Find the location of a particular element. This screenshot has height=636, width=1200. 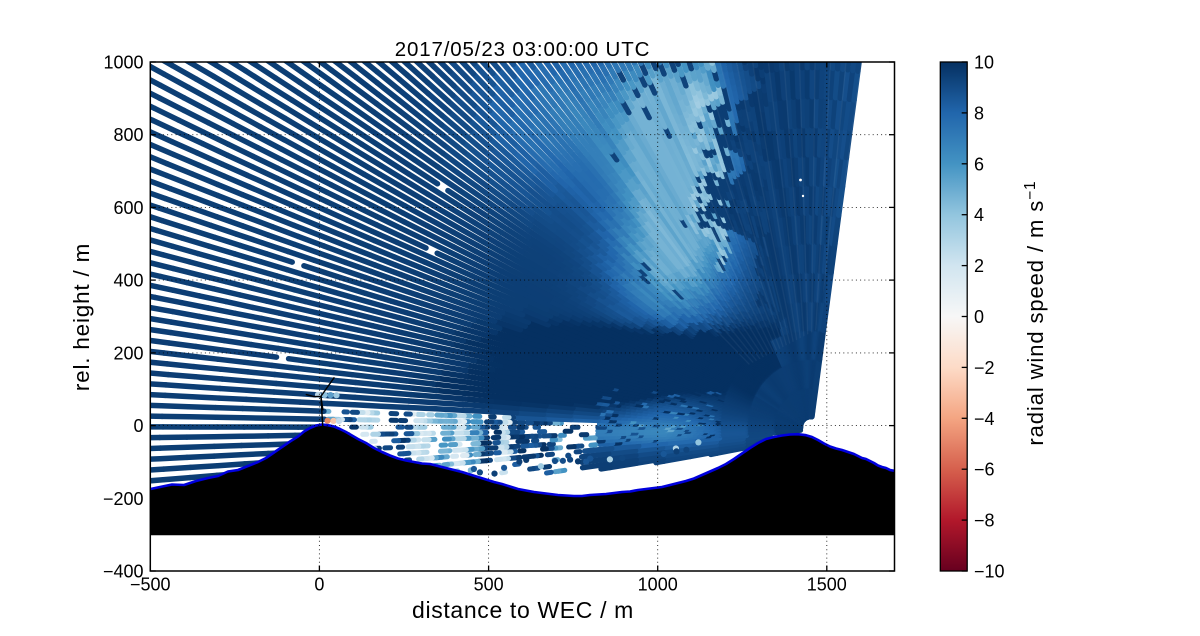

svg-text: −400 is located at coordinates (123, 572).